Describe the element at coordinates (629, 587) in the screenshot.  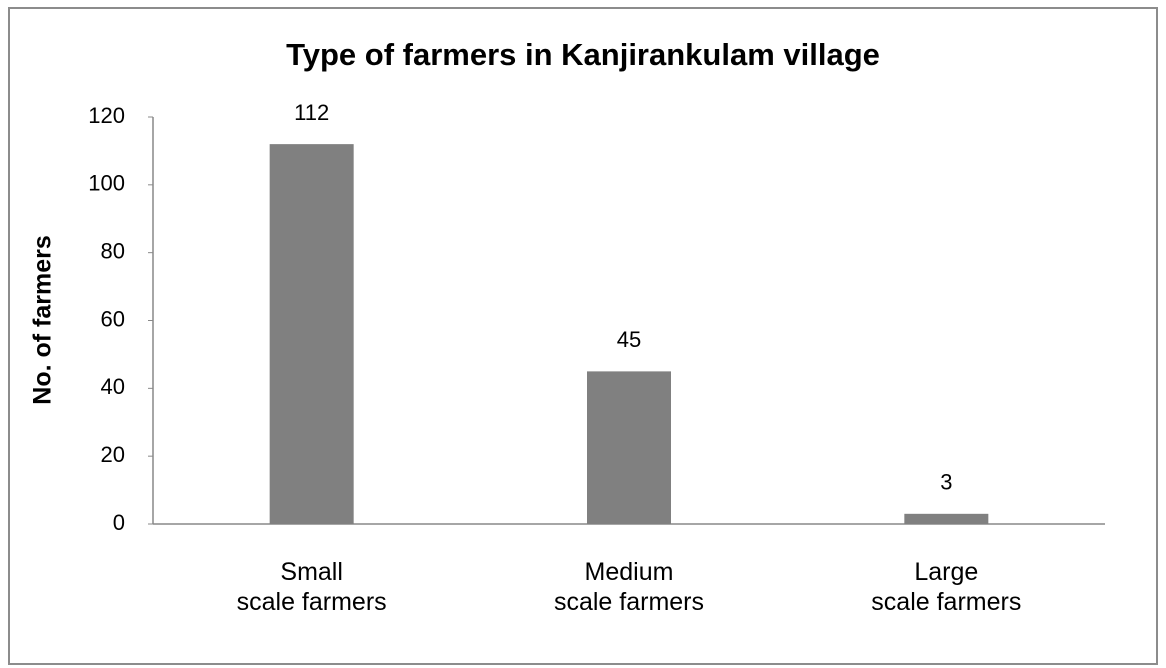
I see `x-tick-label: Medium scale farmers` at that location.